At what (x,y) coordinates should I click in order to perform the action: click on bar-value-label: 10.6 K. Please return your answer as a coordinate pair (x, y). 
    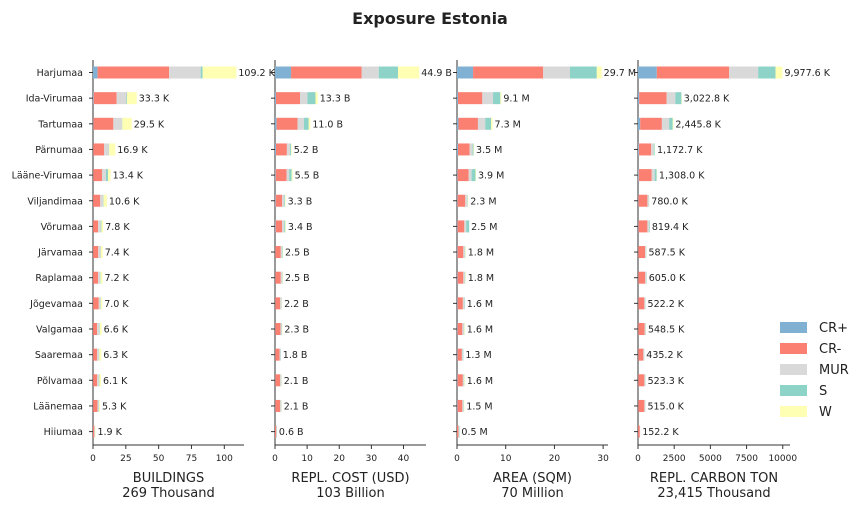
    Looking at the image, I should click on (124, 201).